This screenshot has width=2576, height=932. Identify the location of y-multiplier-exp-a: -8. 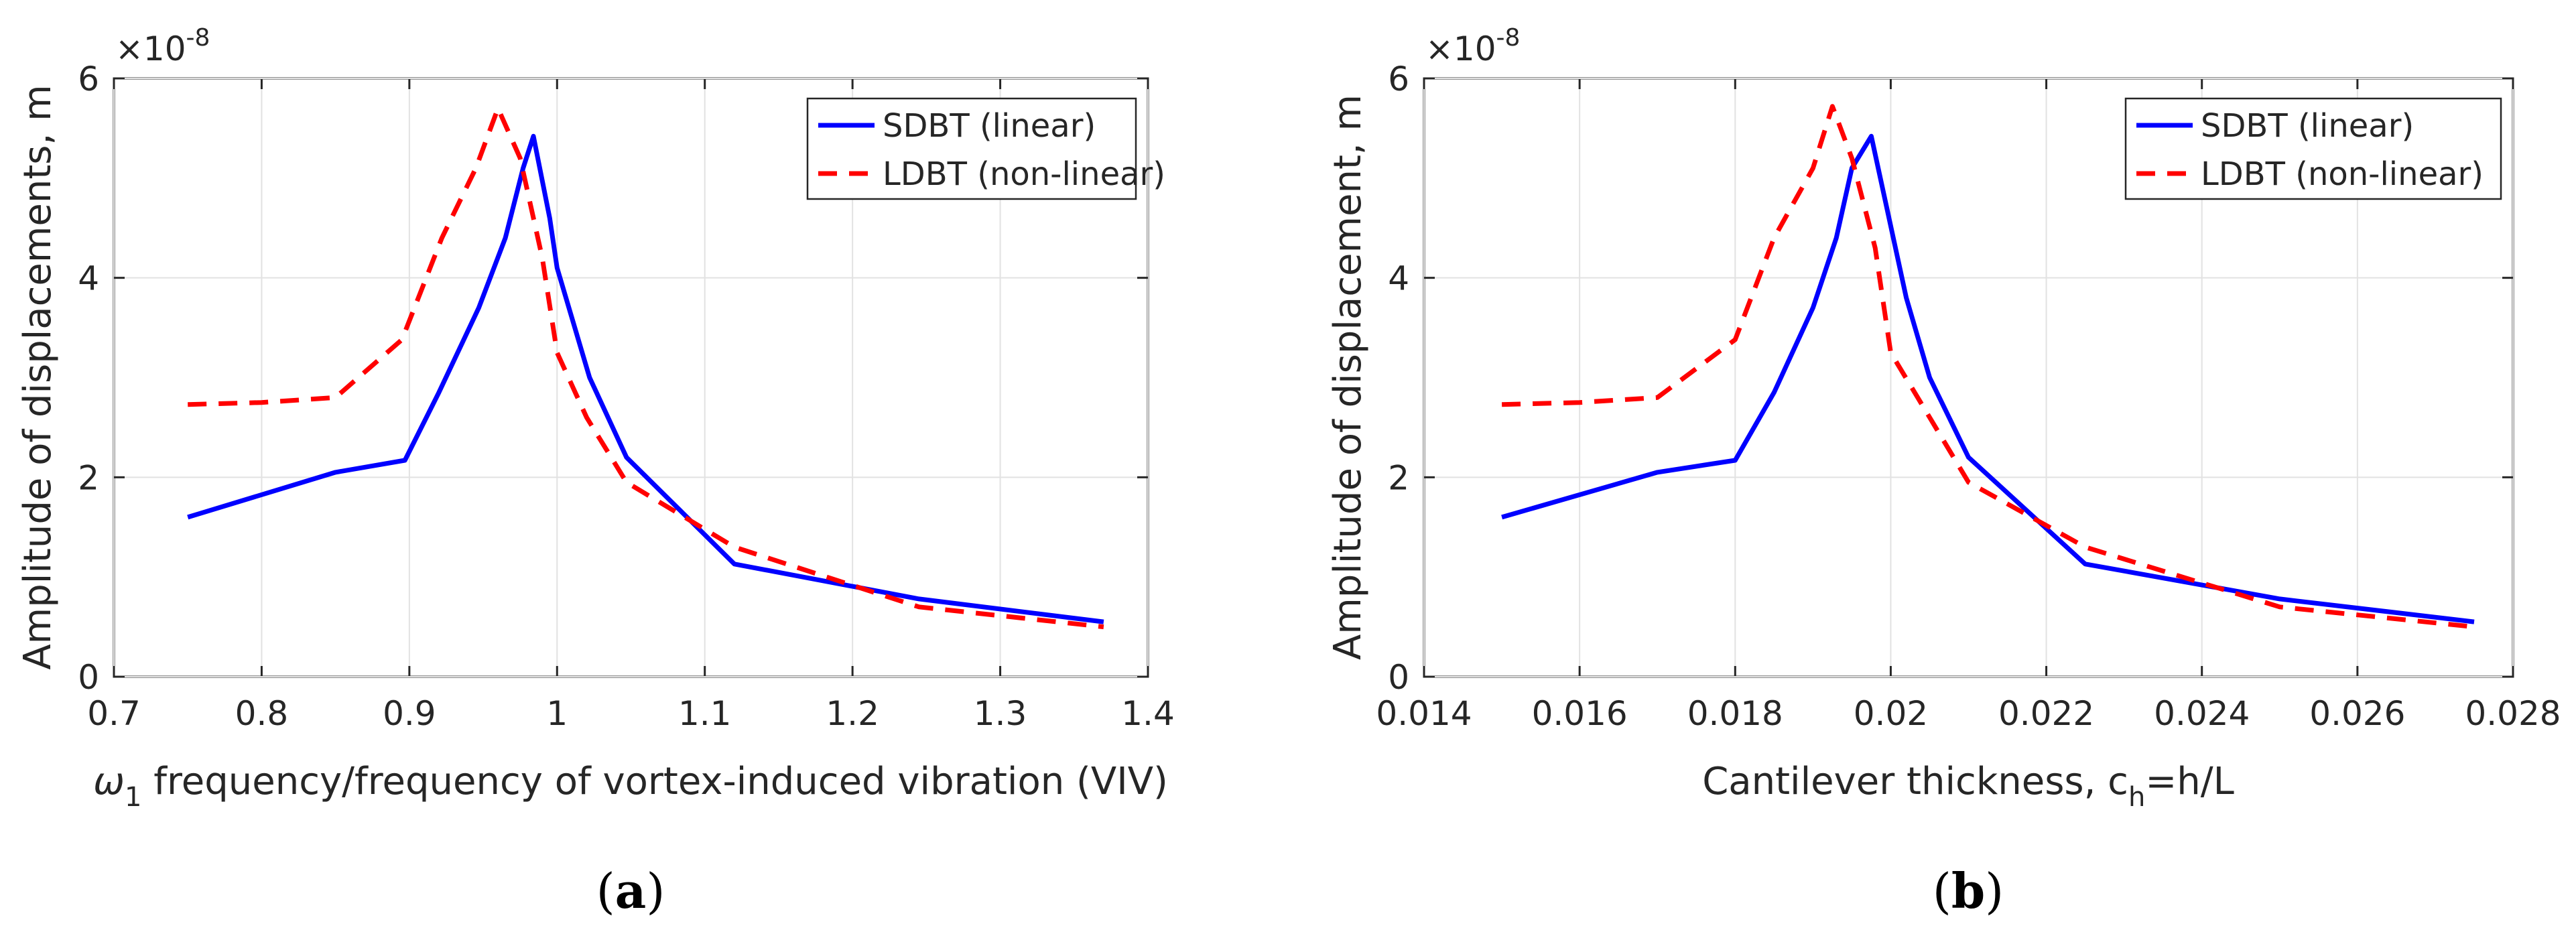
(198, 38).